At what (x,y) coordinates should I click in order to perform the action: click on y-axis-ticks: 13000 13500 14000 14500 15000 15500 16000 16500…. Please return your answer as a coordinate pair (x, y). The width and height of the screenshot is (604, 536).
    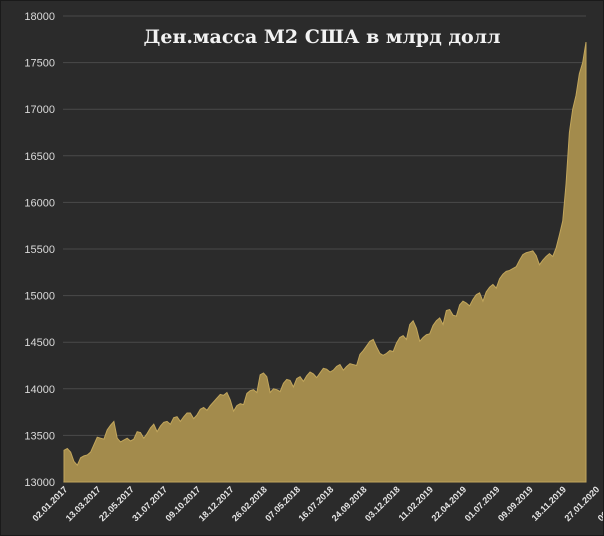
    Looking at the image, I should click on (39, 250).